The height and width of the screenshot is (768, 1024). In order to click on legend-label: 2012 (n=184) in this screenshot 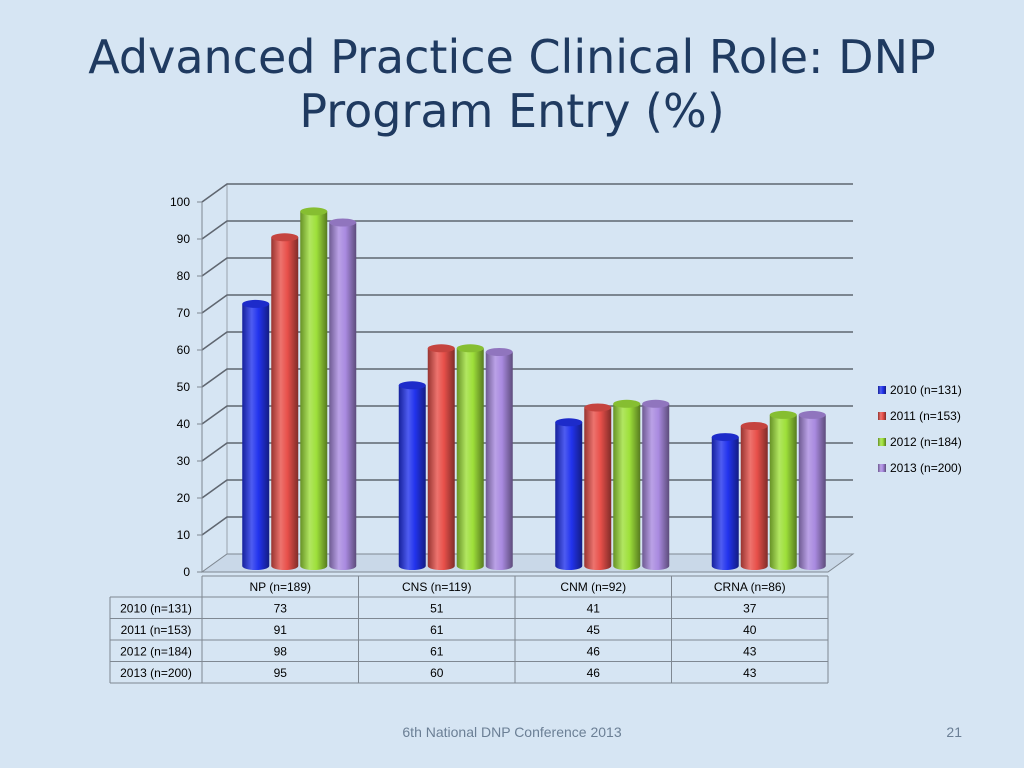, I will do `click(926, 442)`.